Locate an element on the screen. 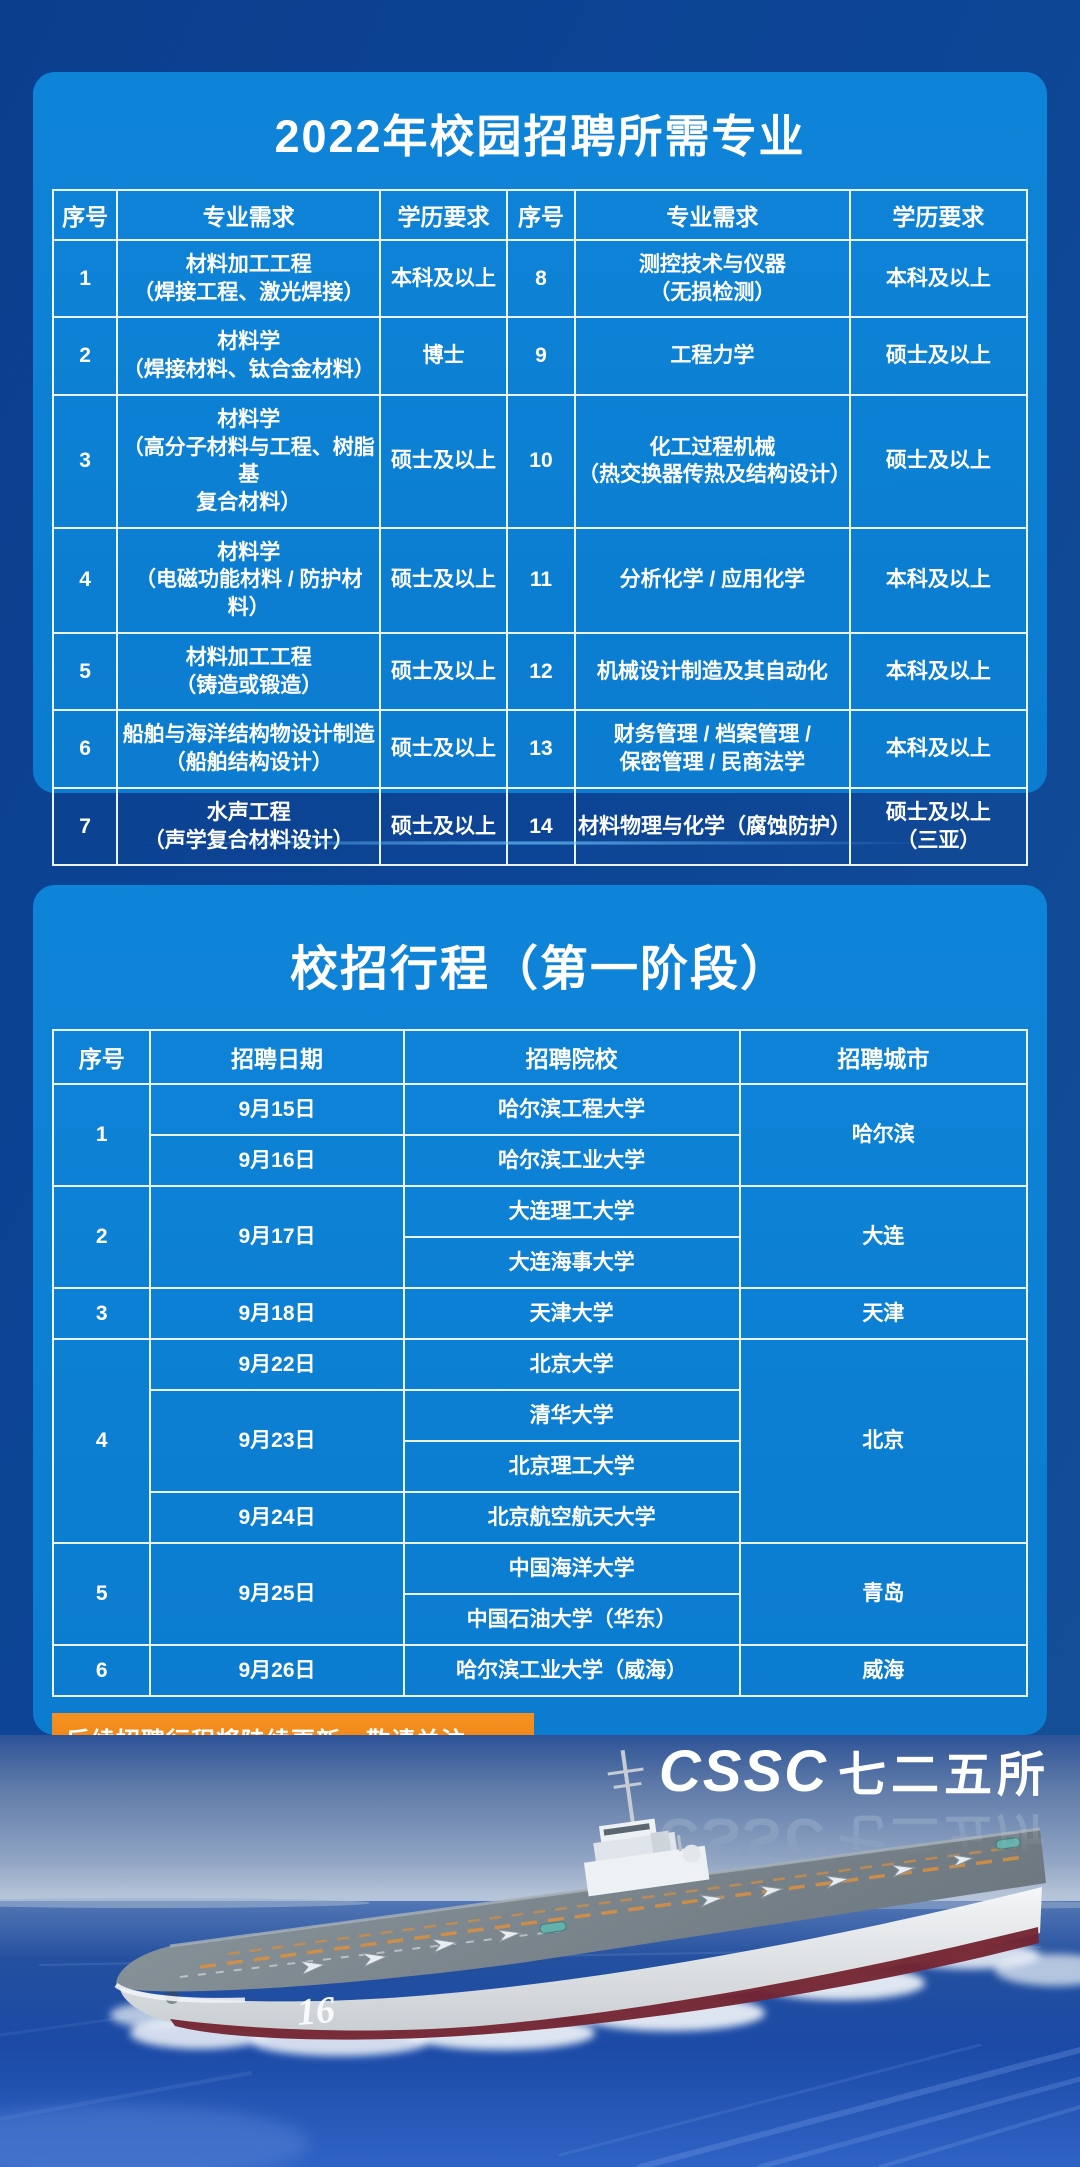 Image resolution: width=1080 pixels, height=2167 pixels. table-cell: 9月16日 is located at coordinates (277, 1160).